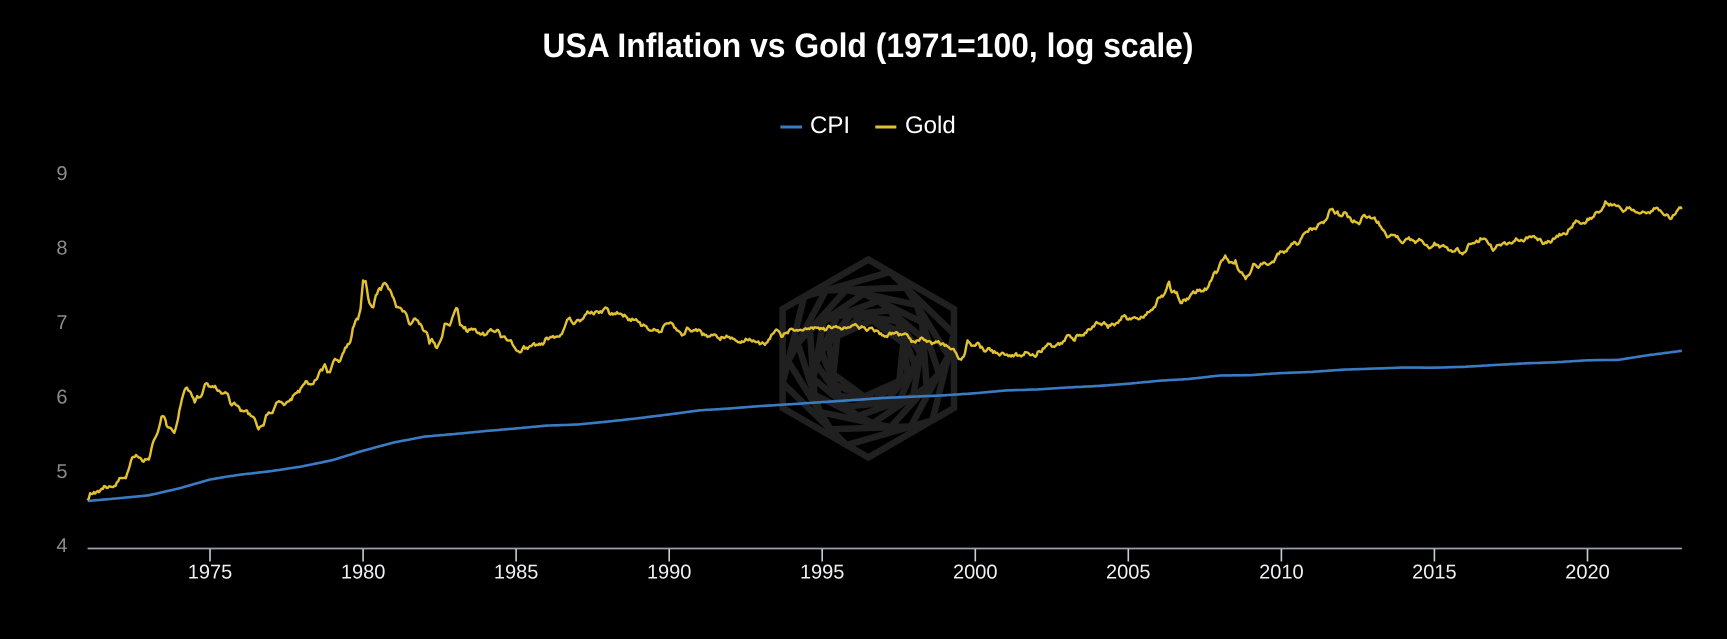 This screenshot has height=639, width=1727. What do you see at coordinates (1128, 573) in the screenshot?
I see `svg-text: 2005` at bounding box center [1128, 573].